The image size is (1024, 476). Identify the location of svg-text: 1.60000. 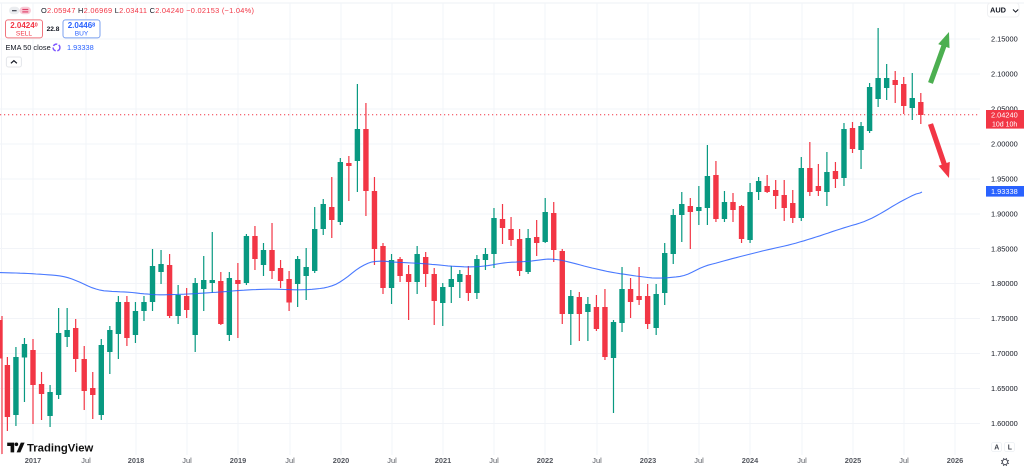
(1004, 423).